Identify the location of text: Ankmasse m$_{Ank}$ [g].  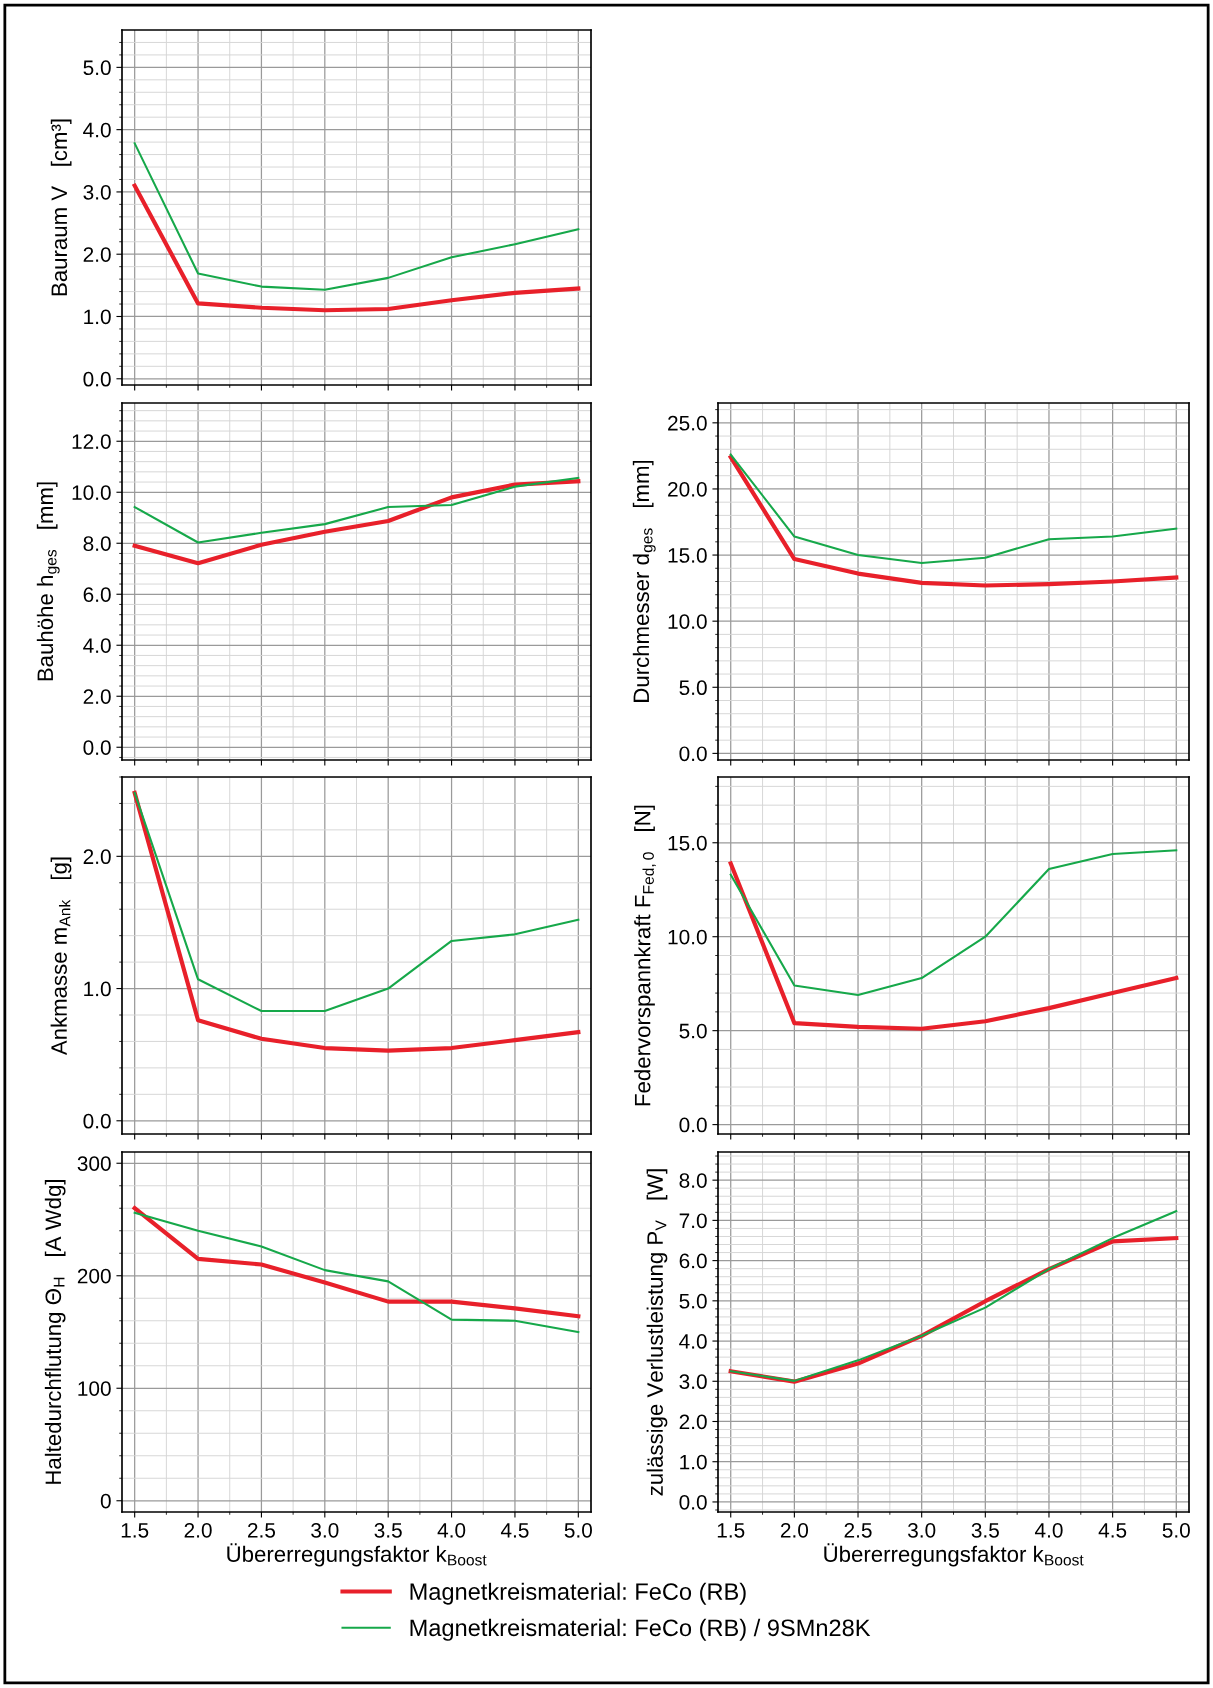
(61, 956).